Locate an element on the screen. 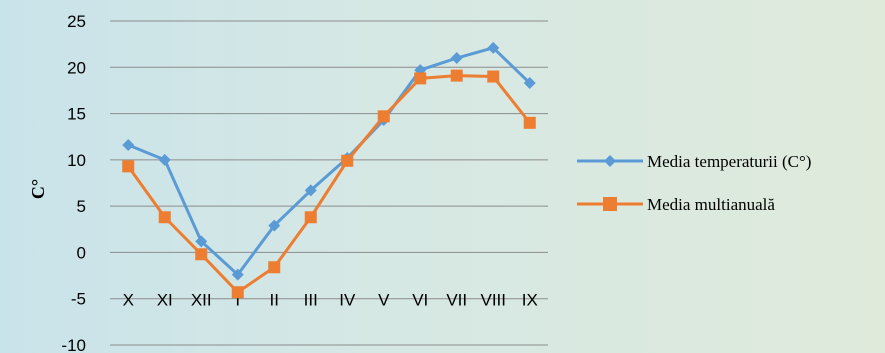 This screenshot has width=885, height=353. y-tick-label: 15 is located at coordinates (76, 114).